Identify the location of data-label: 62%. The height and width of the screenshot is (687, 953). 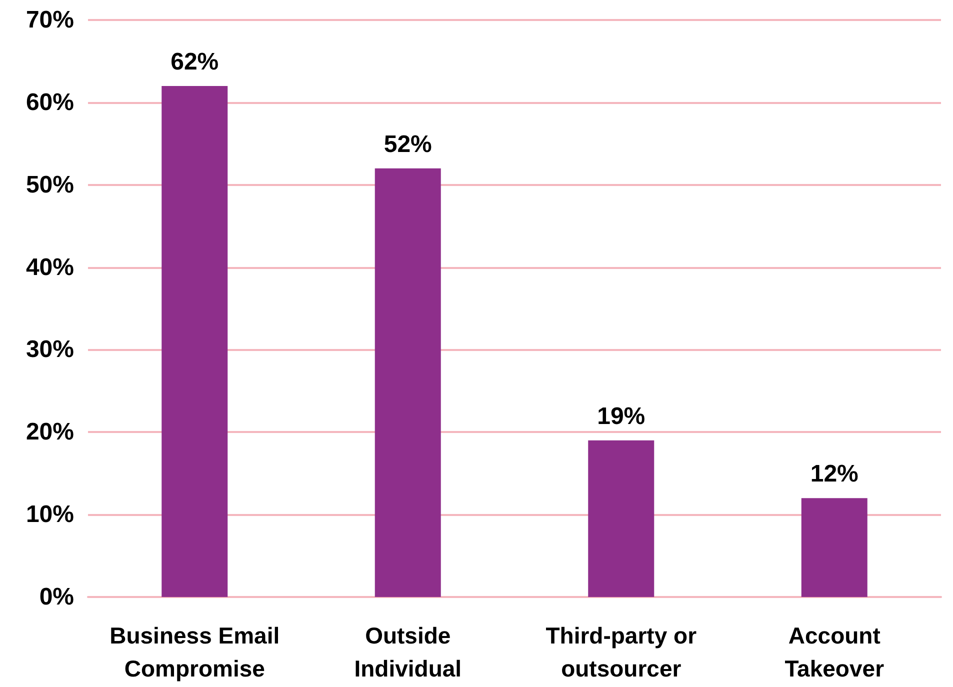
(194, 62).